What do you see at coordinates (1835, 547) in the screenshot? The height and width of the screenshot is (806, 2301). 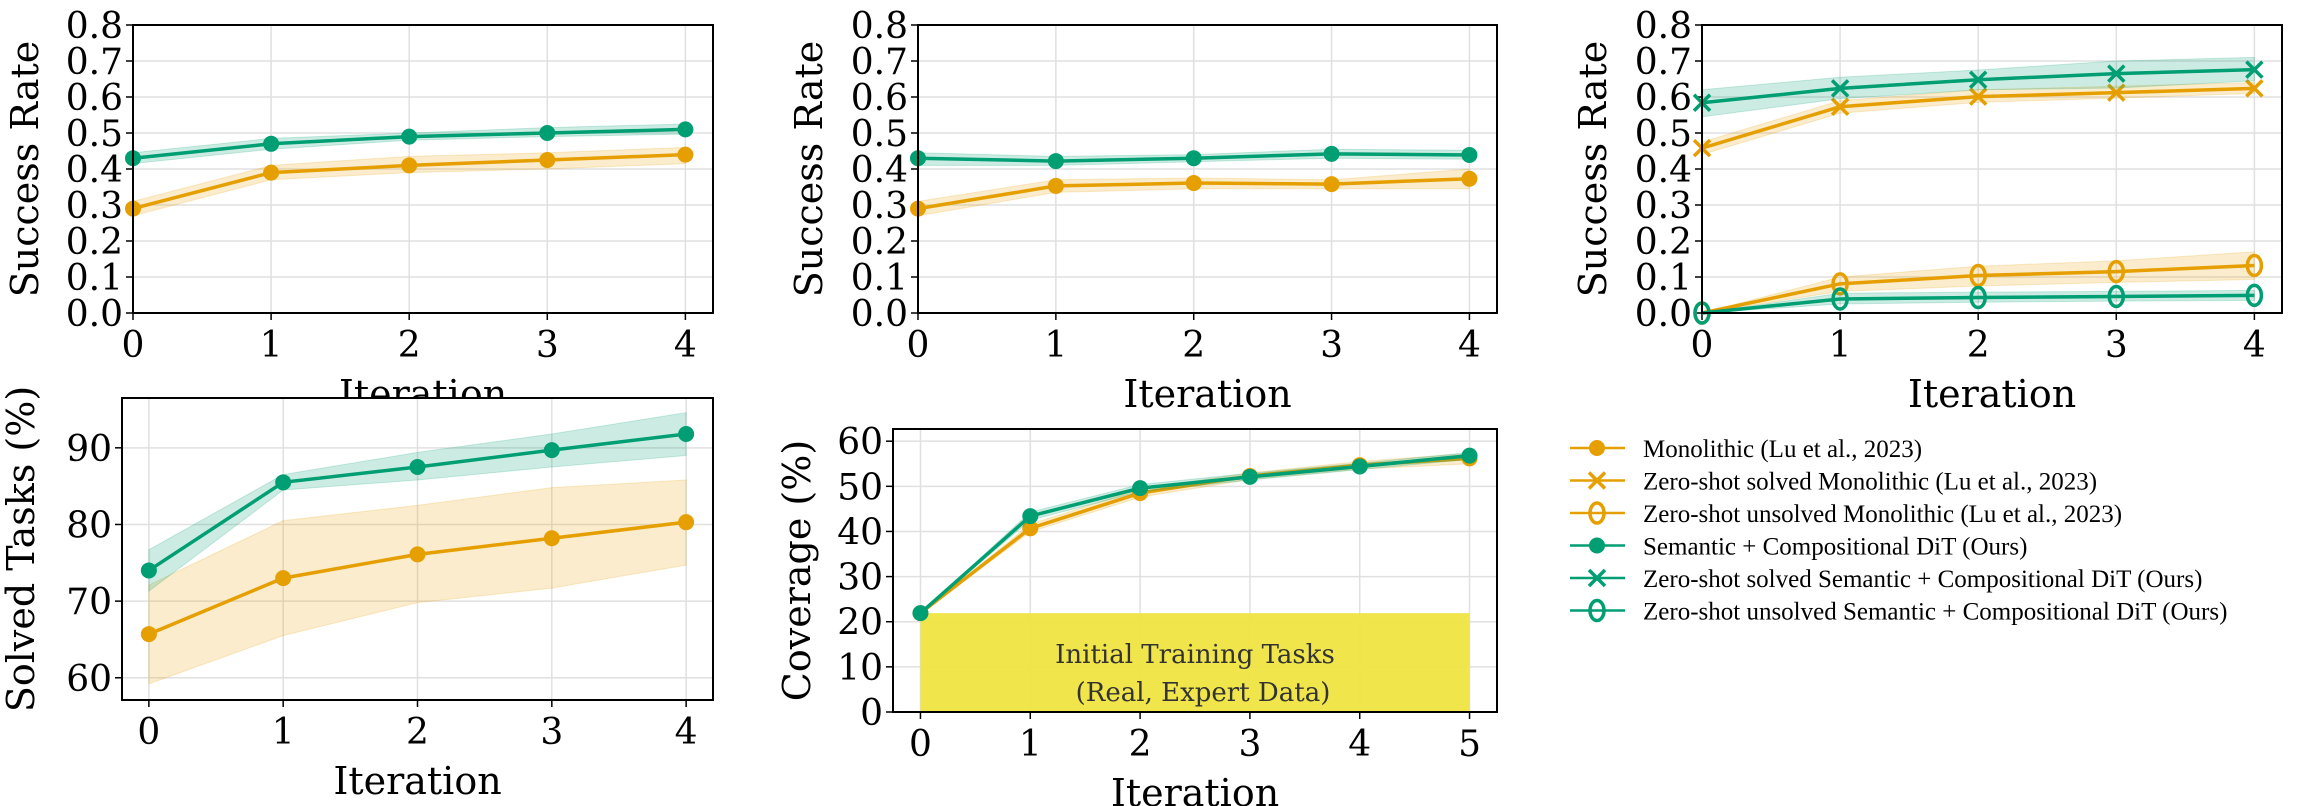 I see `legend-label: Semantic + Compositional DiT (Ours)` at bounding box center [1835, 547].